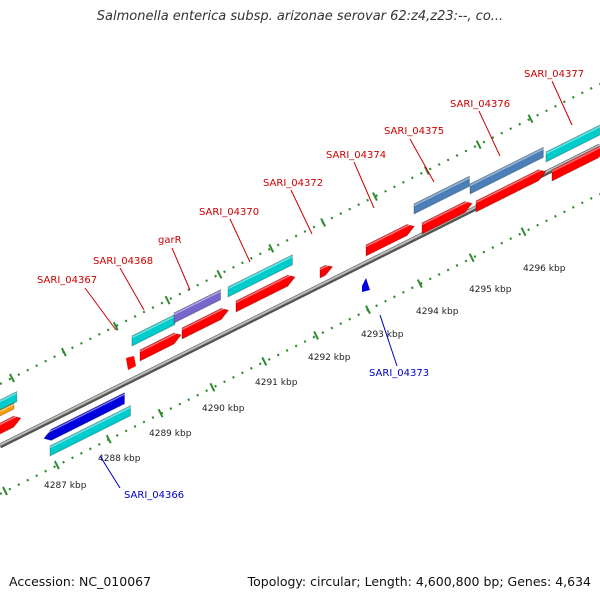  I want to click on scale-label: 4288 kbp, so click(119, 459).